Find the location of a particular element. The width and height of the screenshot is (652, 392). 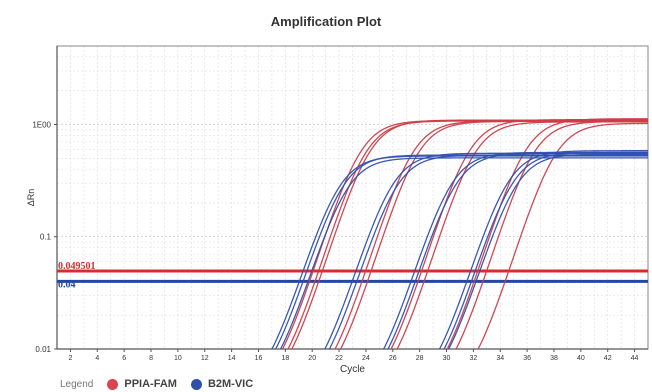

legend-text: B2M-VIC is located at coordinates (230, 384).